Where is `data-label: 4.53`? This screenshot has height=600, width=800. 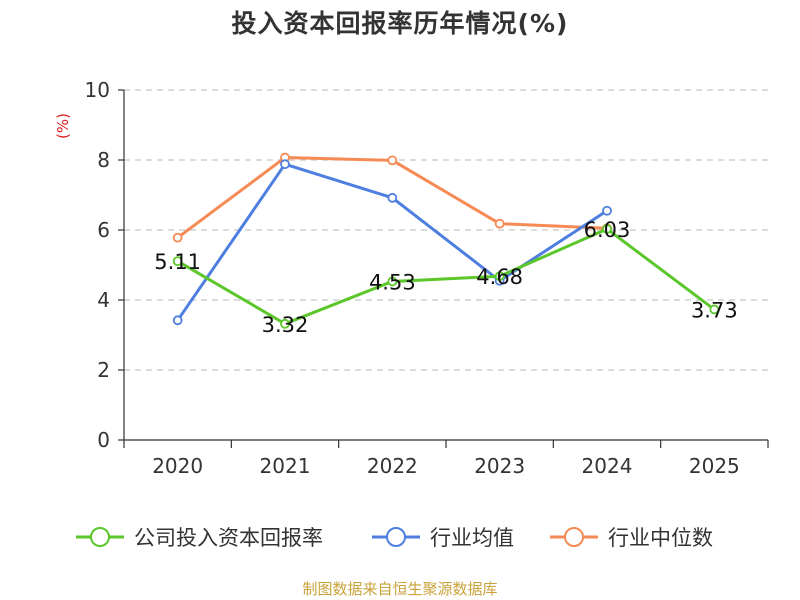 data-label: 4.53 is located at coordinates (392, 282).